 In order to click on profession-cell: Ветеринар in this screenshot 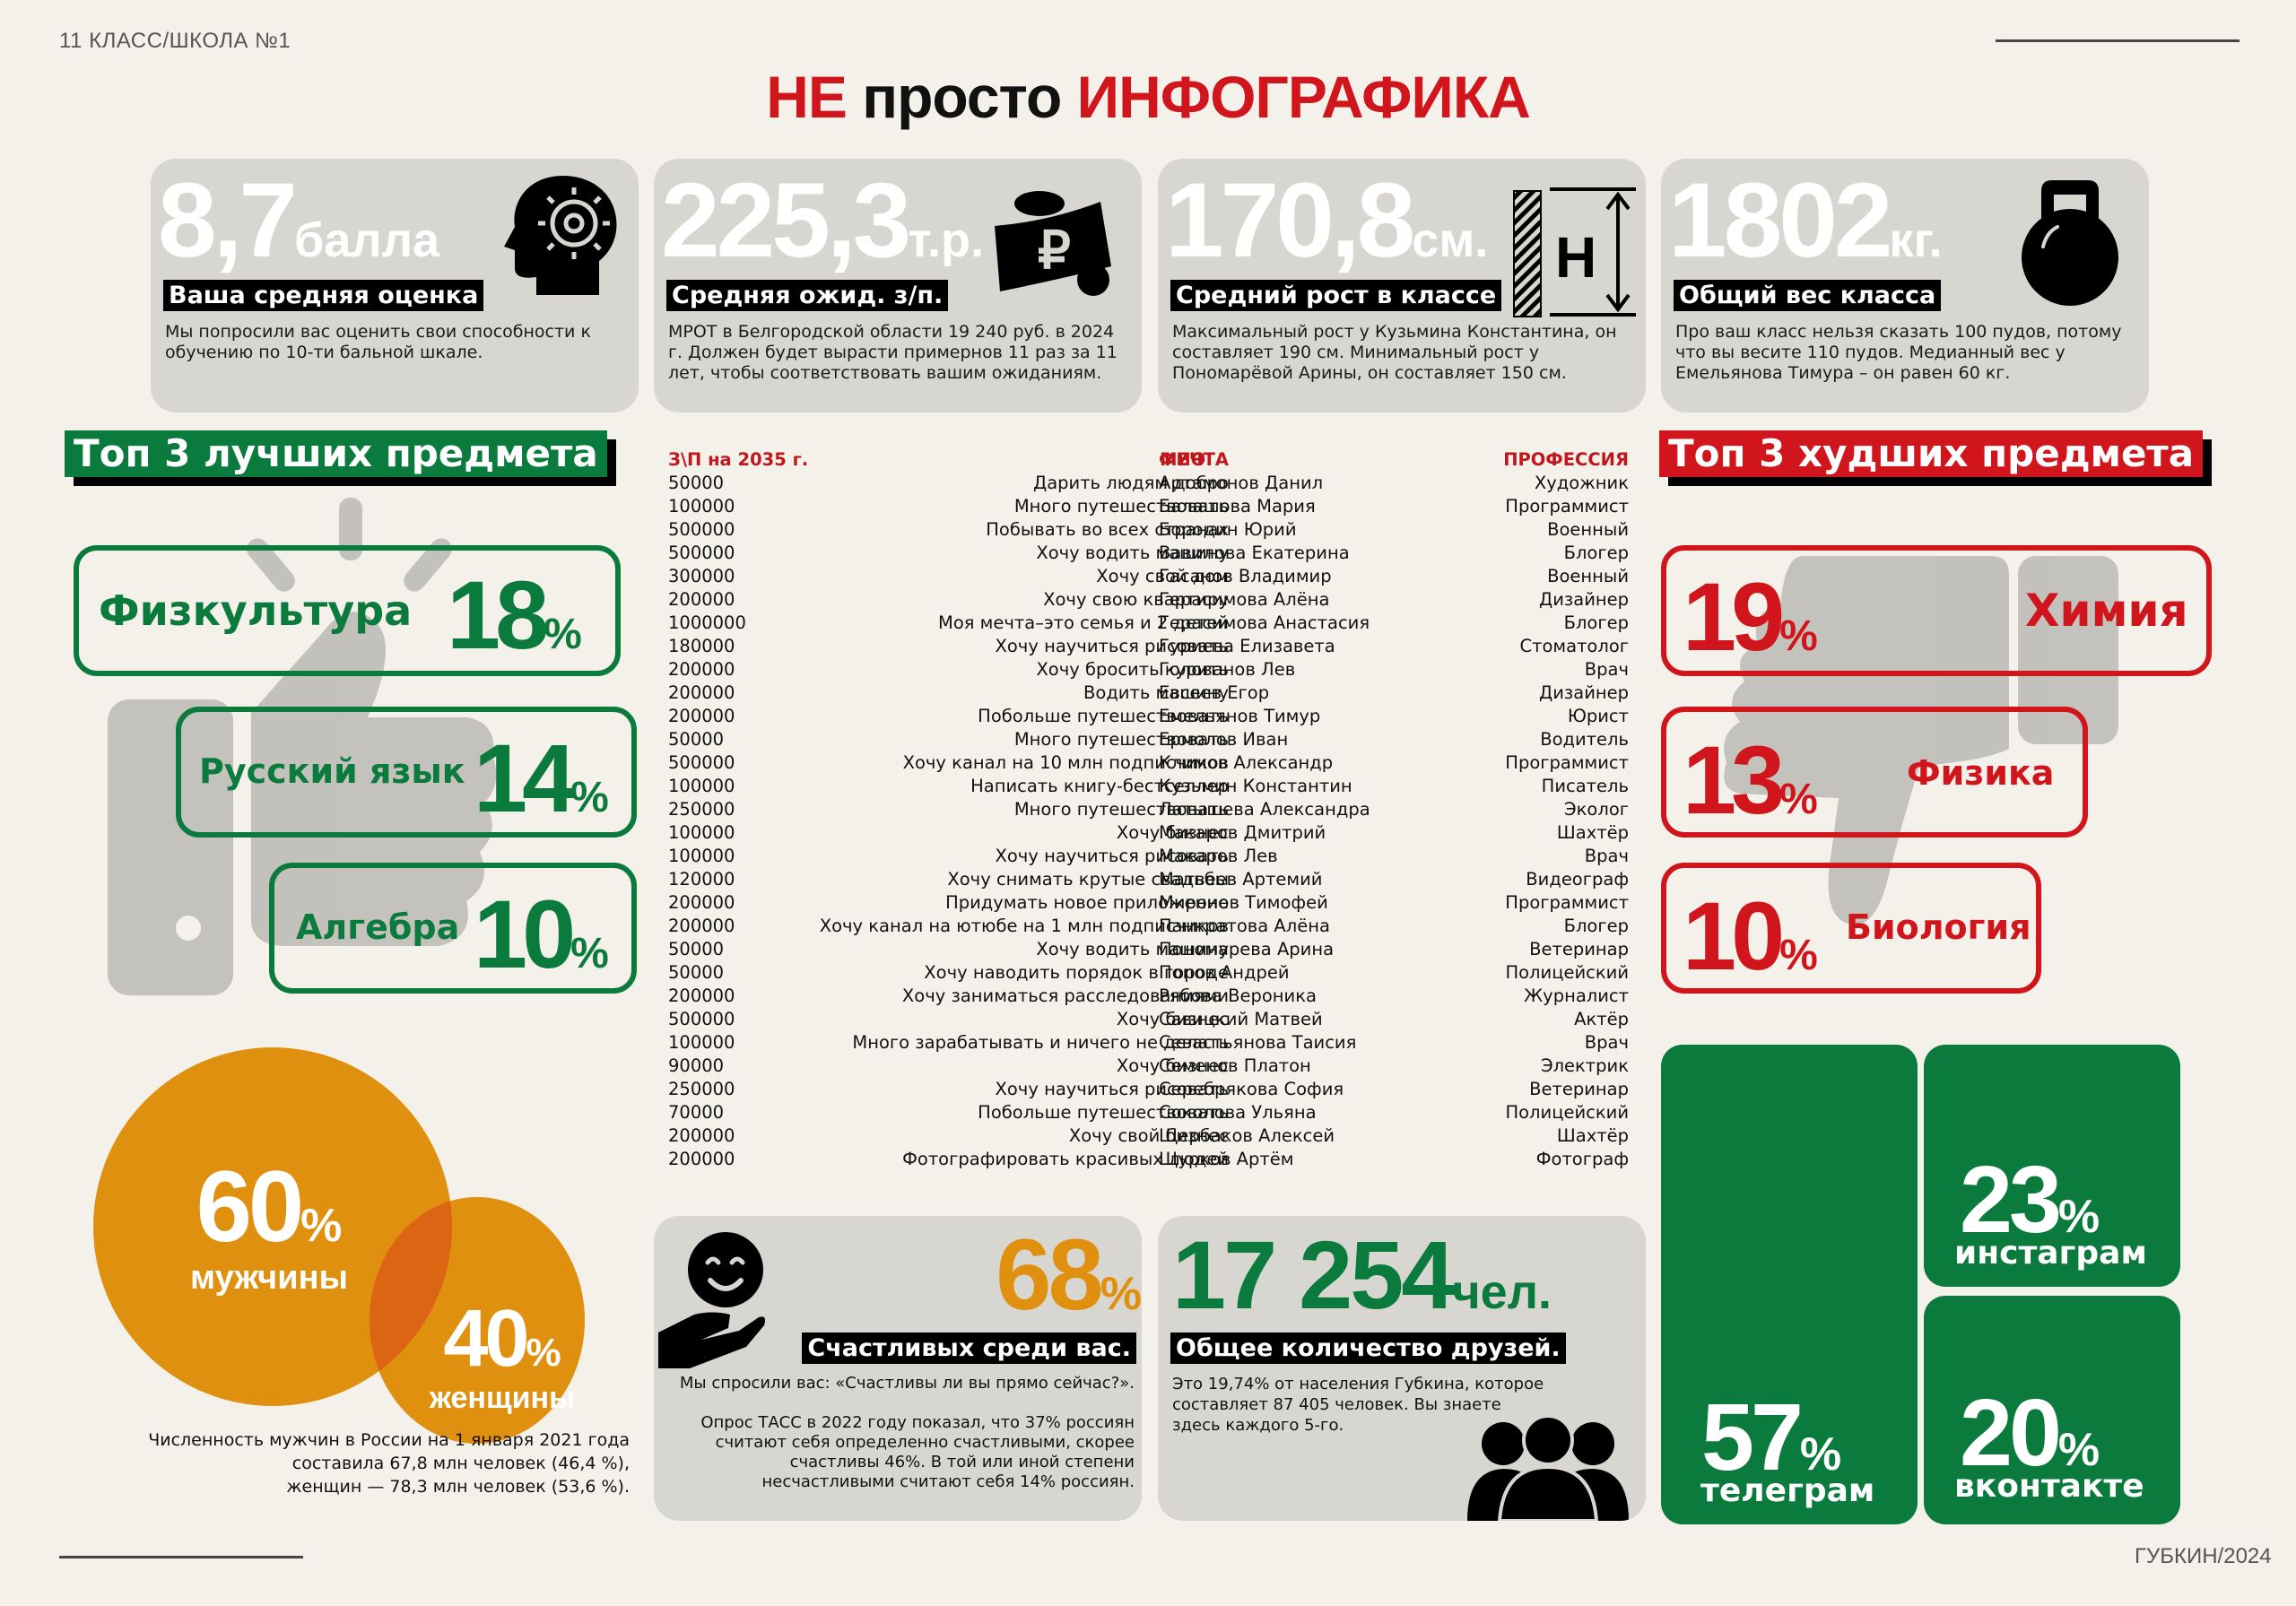, I will do `click(1579, 1089)`.